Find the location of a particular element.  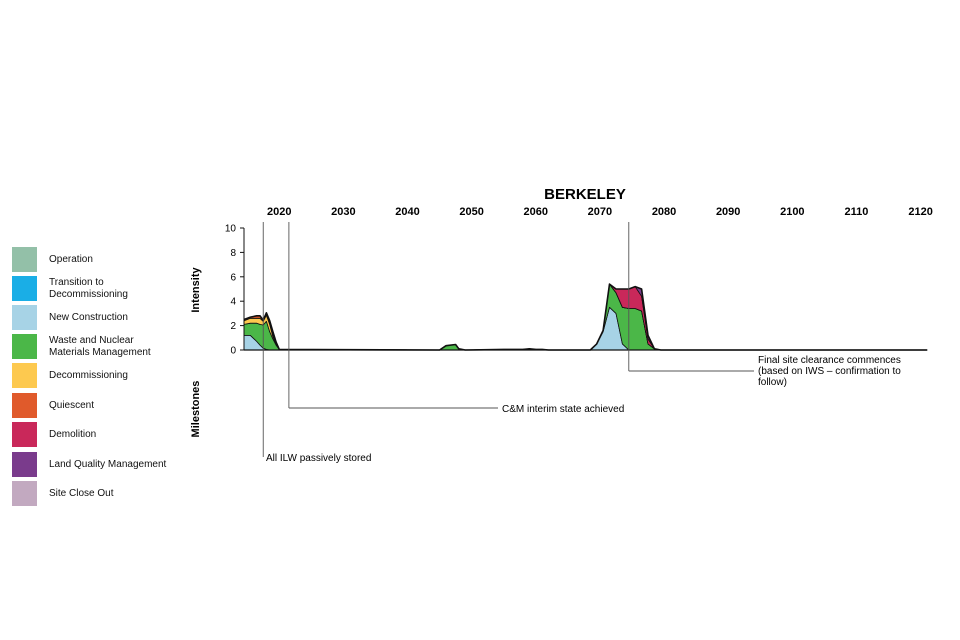

milestone-label: C&M interim state achieved is located at coordinates (563, 409).